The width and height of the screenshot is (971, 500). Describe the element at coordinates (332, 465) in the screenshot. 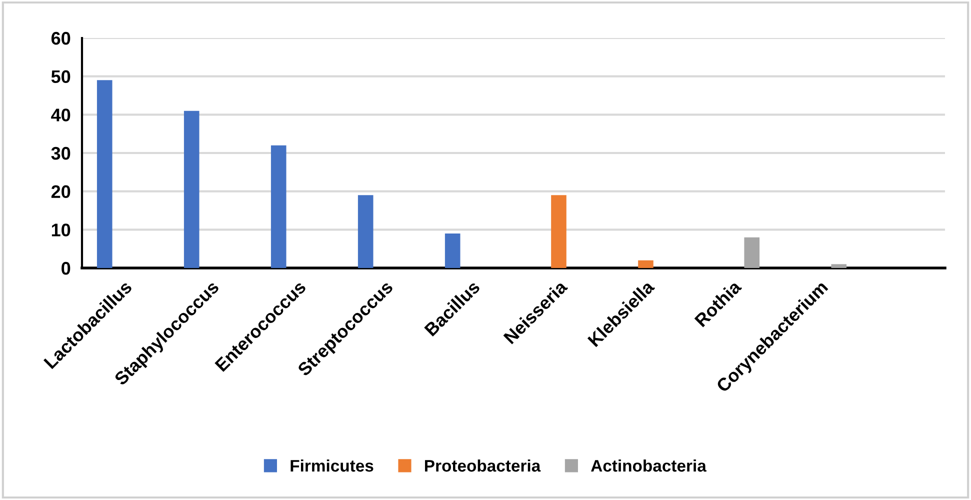

I see `legend-label: Firmicutes` at that location.